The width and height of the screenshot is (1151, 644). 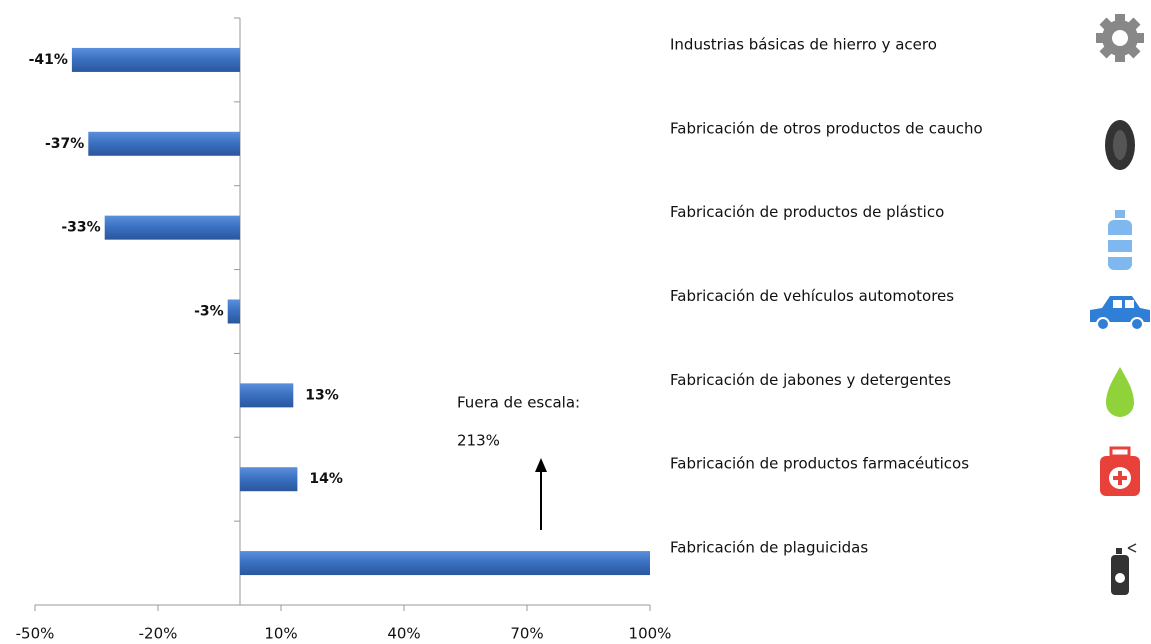 What do you see at coordinates (478, 441) in the screenshot?
I see `annotation: 213%` at bounding box center [478, 441].